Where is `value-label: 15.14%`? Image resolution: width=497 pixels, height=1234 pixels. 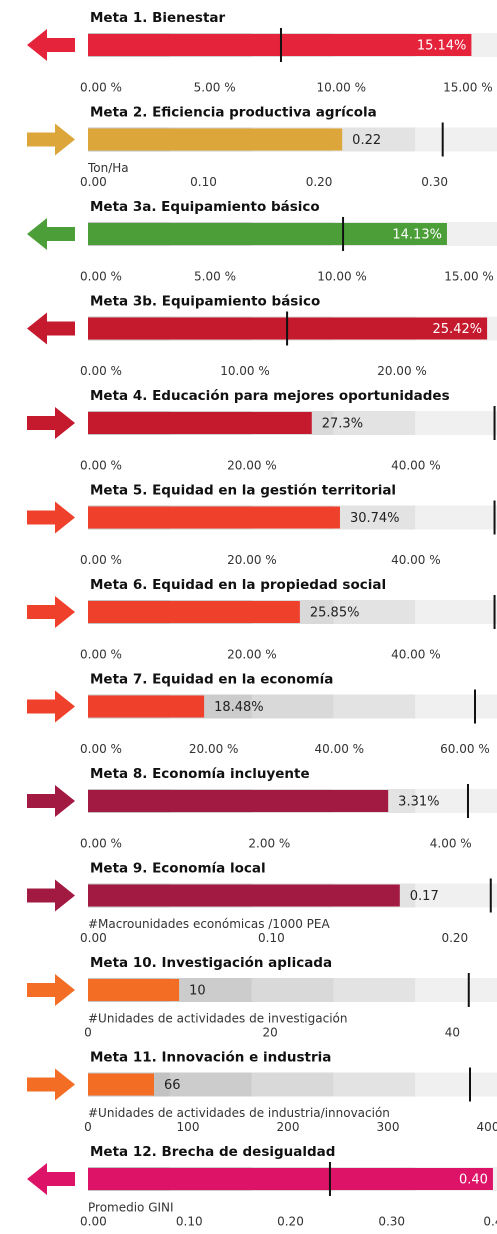
value-label: 15.14% is located at coordinates (442, 46).